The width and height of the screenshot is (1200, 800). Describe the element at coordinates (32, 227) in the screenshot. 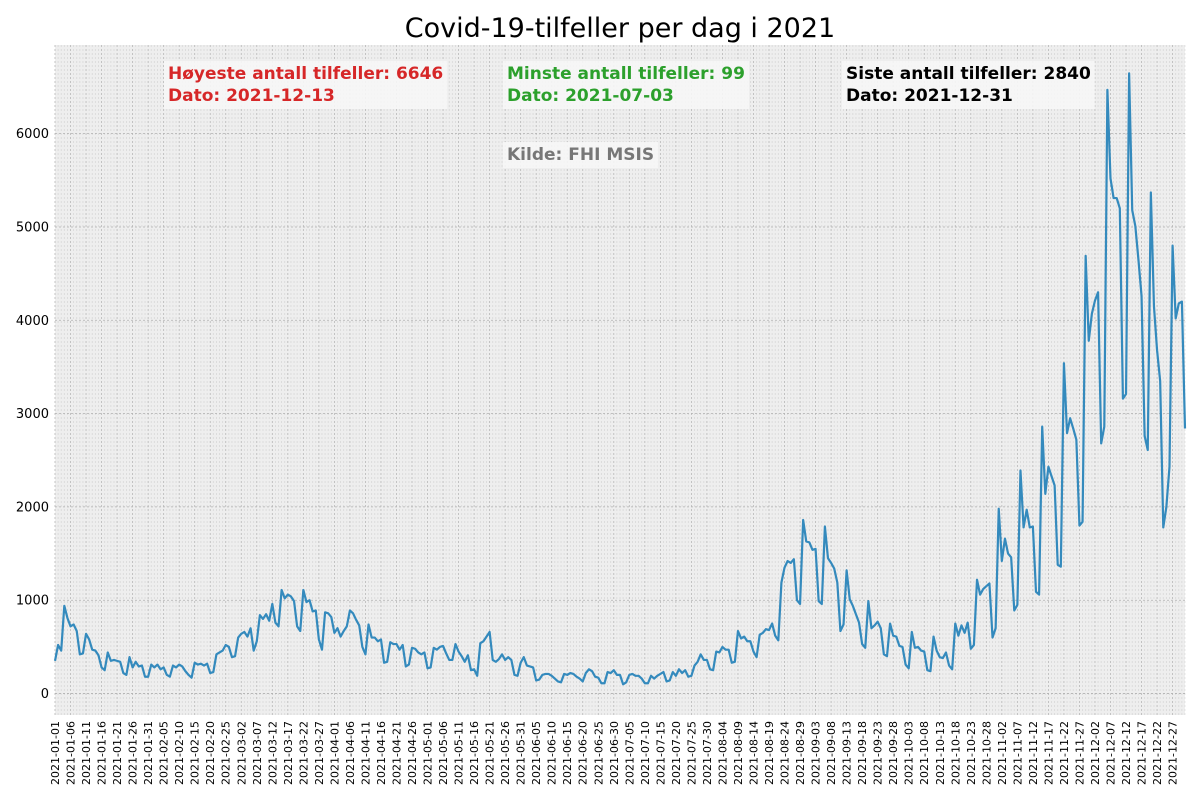

I see `y-tick-label: 5000` at that location.